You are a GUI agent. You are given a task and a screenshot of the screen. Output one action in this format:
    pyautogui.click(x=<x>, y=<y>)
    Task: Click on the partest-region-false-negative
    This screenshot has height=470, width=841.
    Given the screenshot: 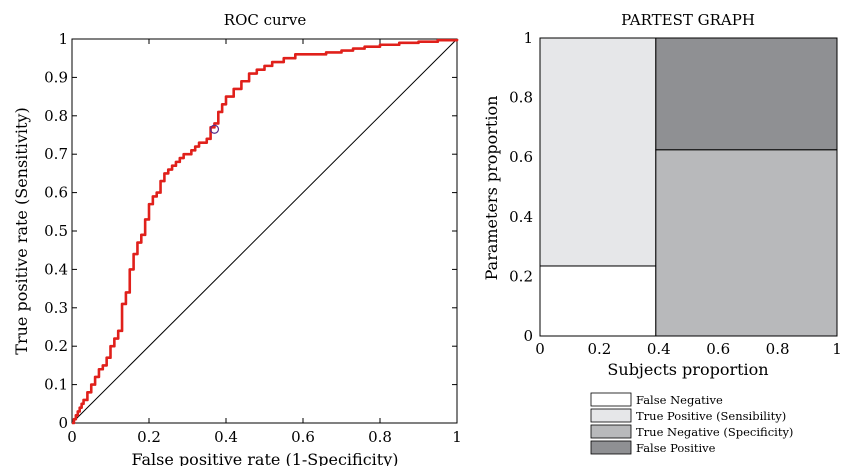 What is the action you would take?
    pyautogui.click(x=598, y=301)
    